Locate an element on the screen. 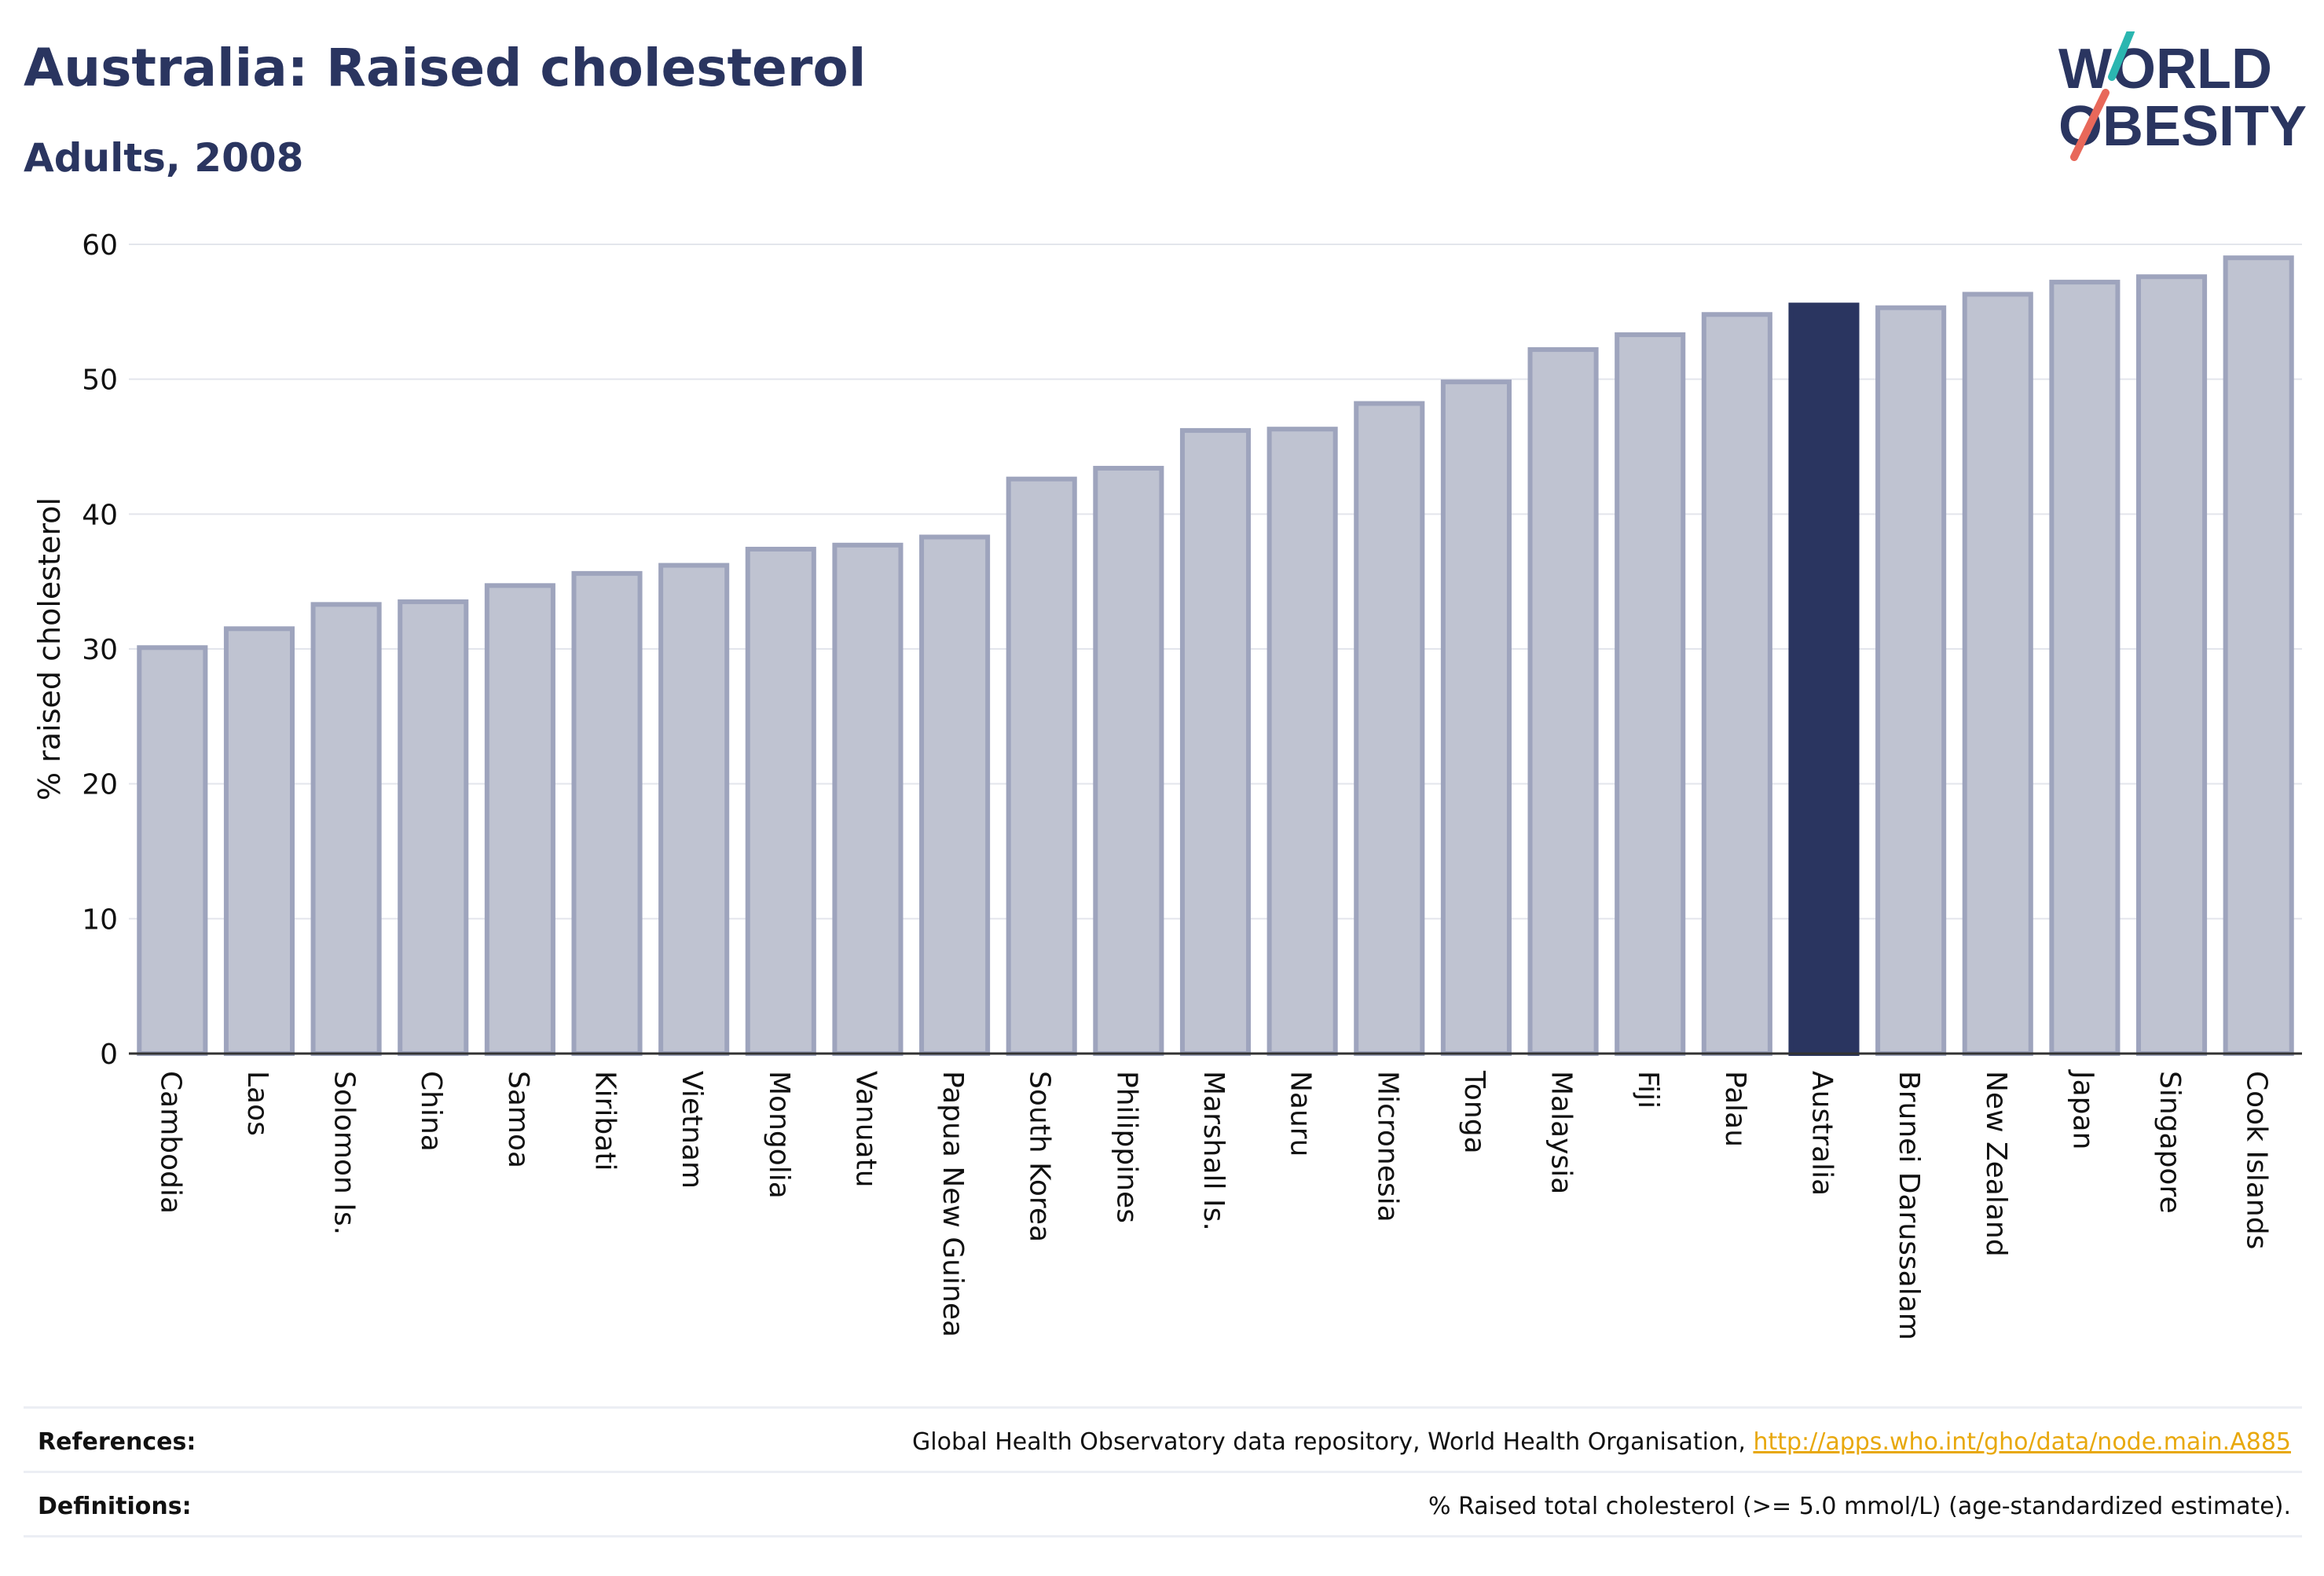 Image resolution: width=2324 pixels, height=1576 pixels. x-tick-label: Palau is located at coordinates (1735, 1109).